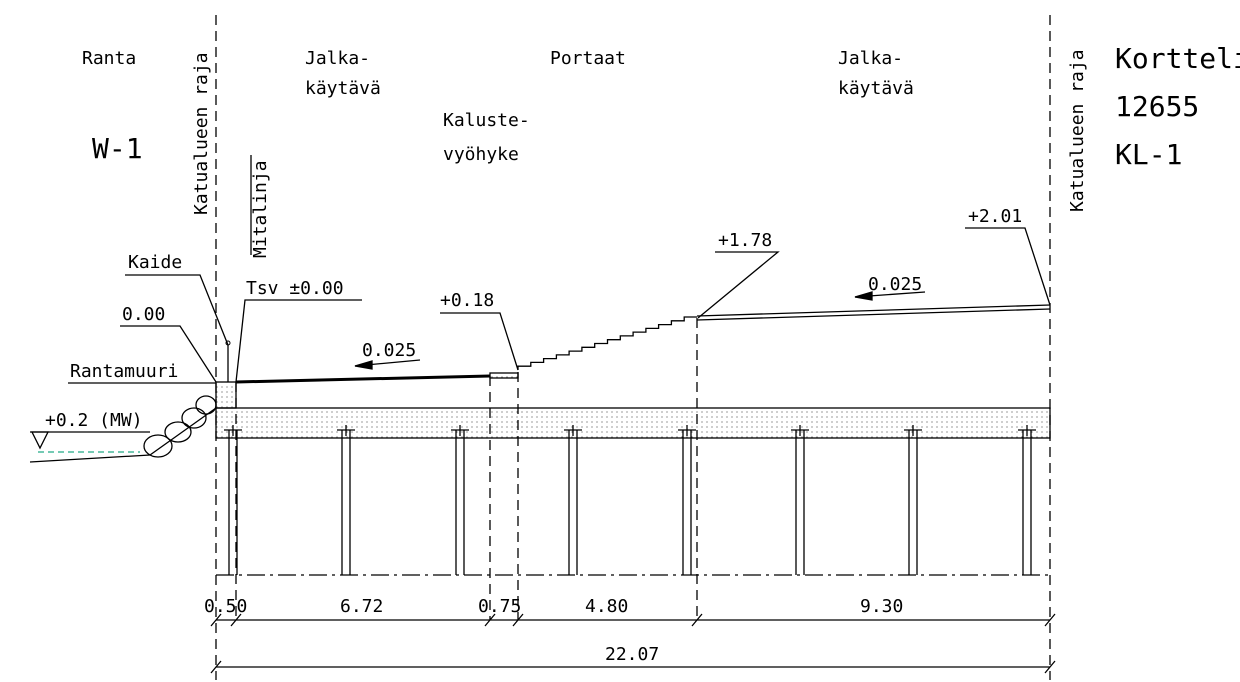 Image resolution: width=1240 pixels, height=682 pixels. Describe the element at coordinates (995, 216) in the screenshot. I see `level-label: +2.01` at that location.